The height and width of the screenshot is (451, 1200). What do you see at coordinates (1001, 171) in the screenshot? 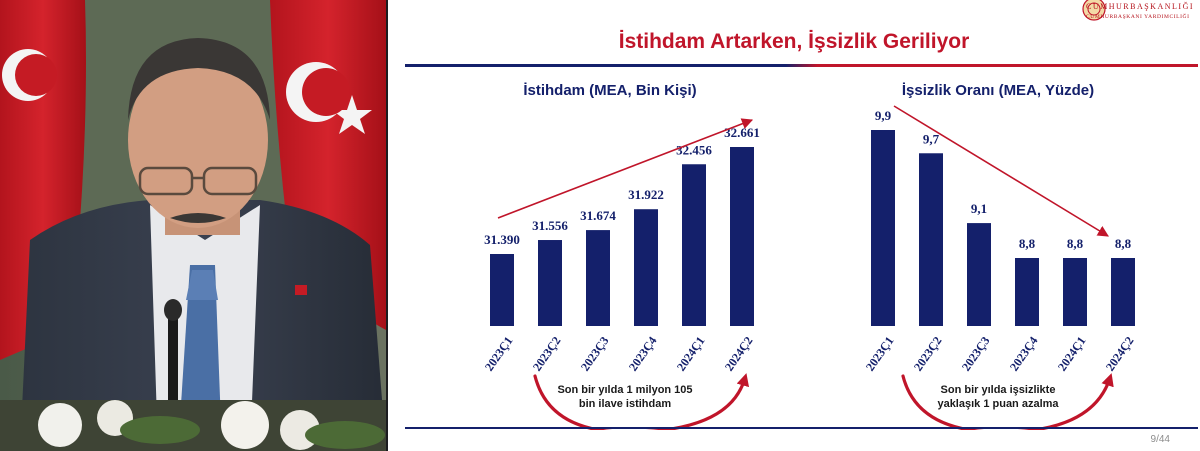
I see `trend-arrow-down` at bounding box center [1001, 171].